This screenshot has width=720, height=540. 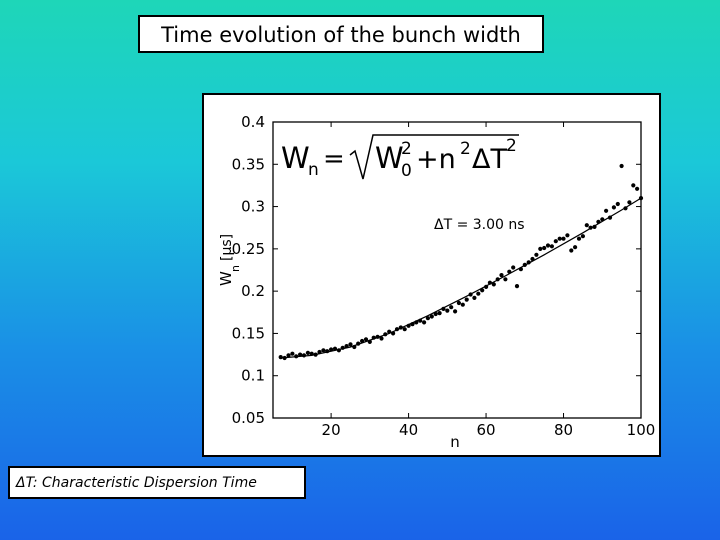 What do you see at coordinates (248, 164) in the screenshot?
I see `y-tick-label: 0.35` at bounding box center [248, 164].